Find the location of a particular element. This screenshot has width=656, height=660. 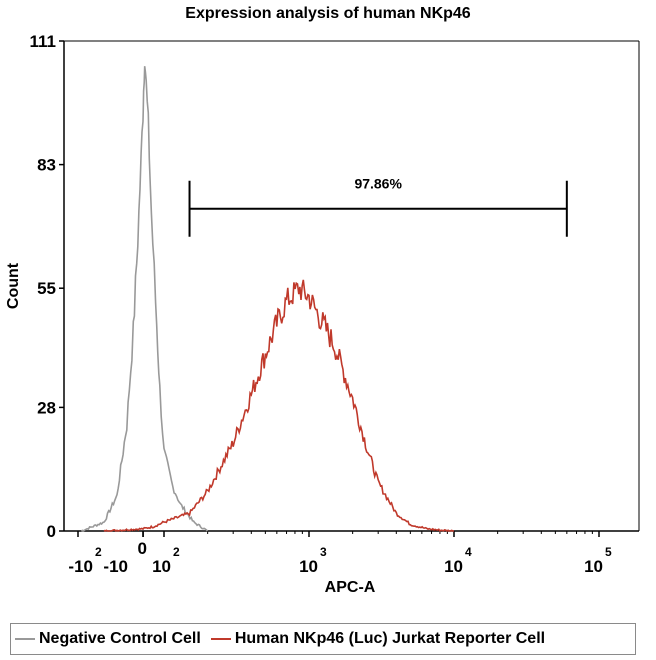

legend-item-negative: Negative Control Cell is located at coordinates (108, 639).